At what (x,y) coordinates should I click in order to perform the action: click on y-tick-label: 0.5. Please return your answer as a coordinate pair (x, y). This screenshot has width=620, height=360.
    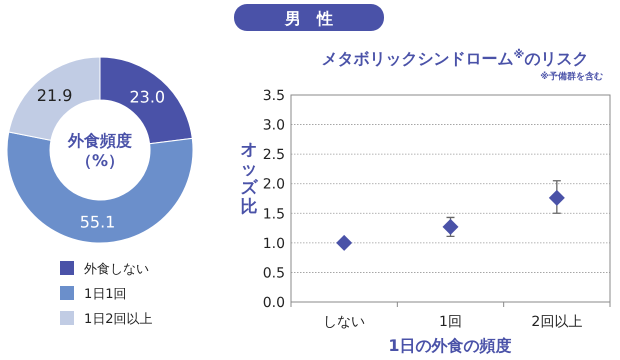
    Looking at the image, I should click on (273, 273).